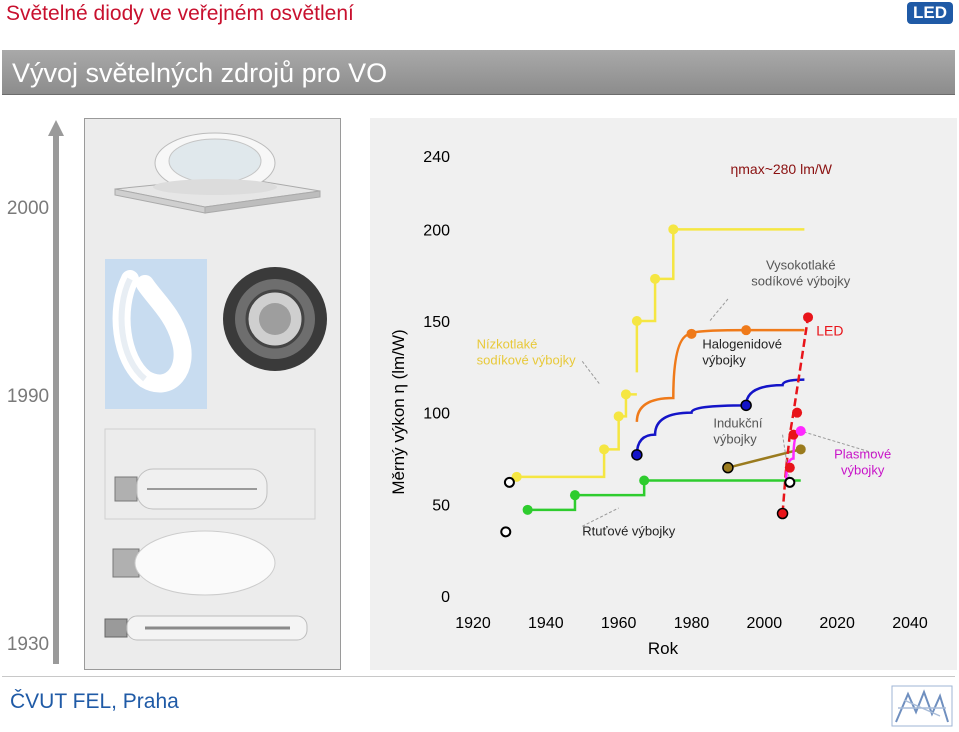  Describe the element at coordinates (663, 648) in the screenshot. I see `x-axis-label: Rok` at that location.